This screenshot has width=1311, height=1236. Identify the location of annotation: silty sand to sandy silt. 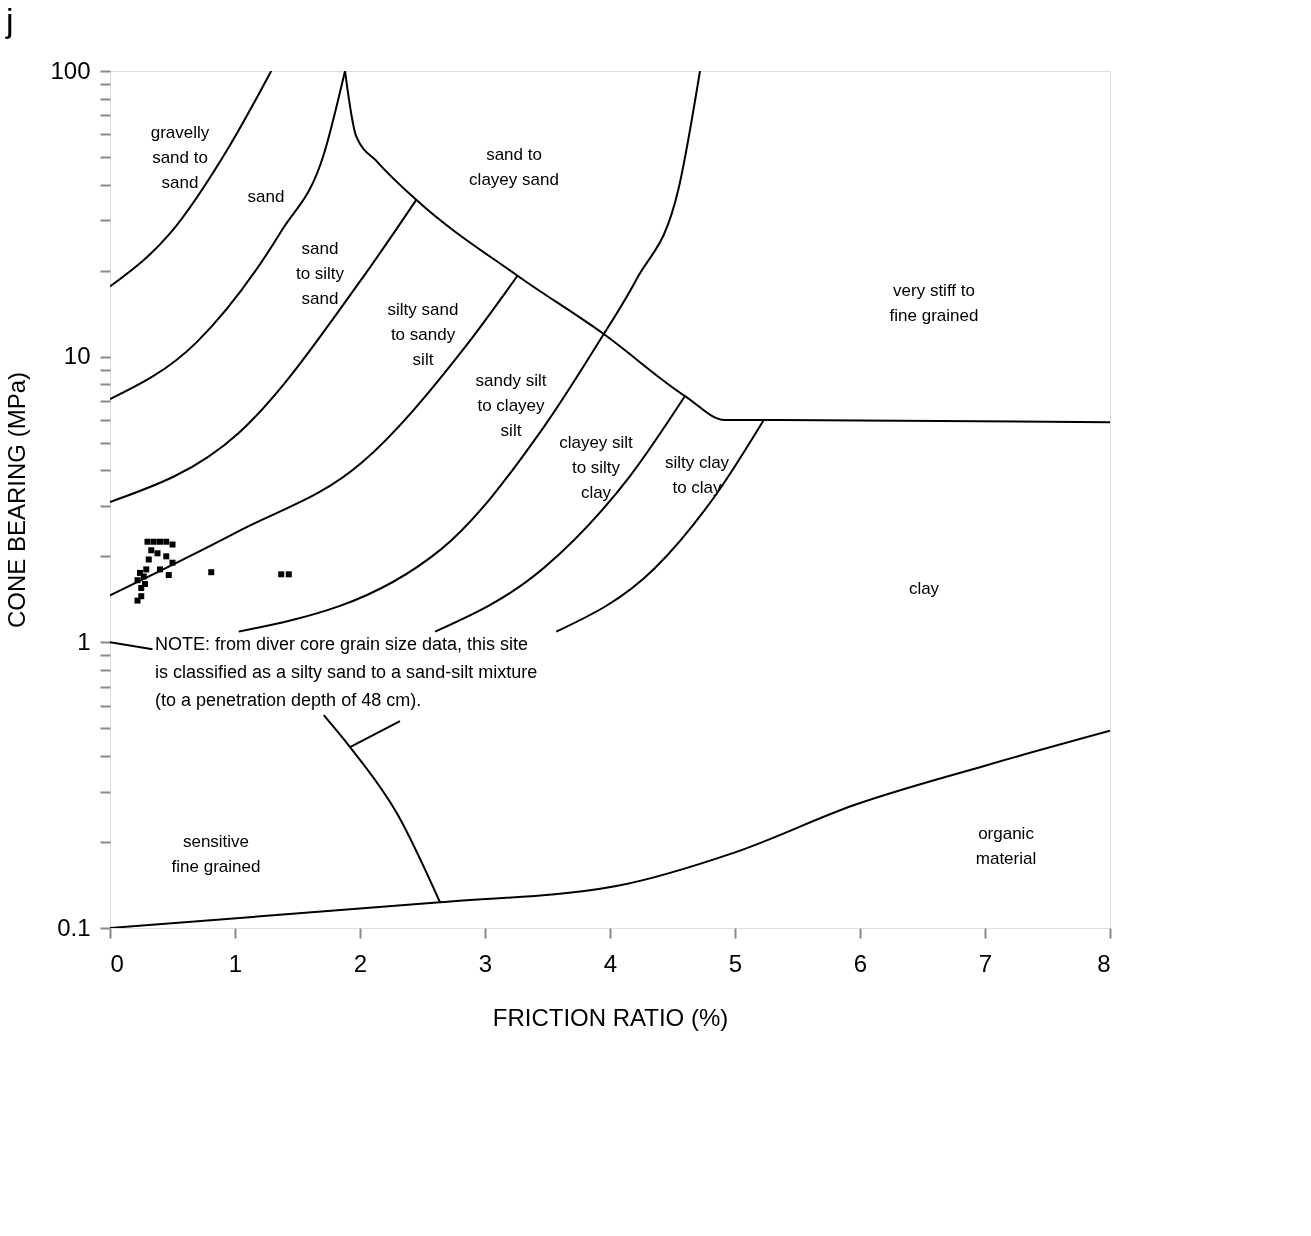
(423, 335).